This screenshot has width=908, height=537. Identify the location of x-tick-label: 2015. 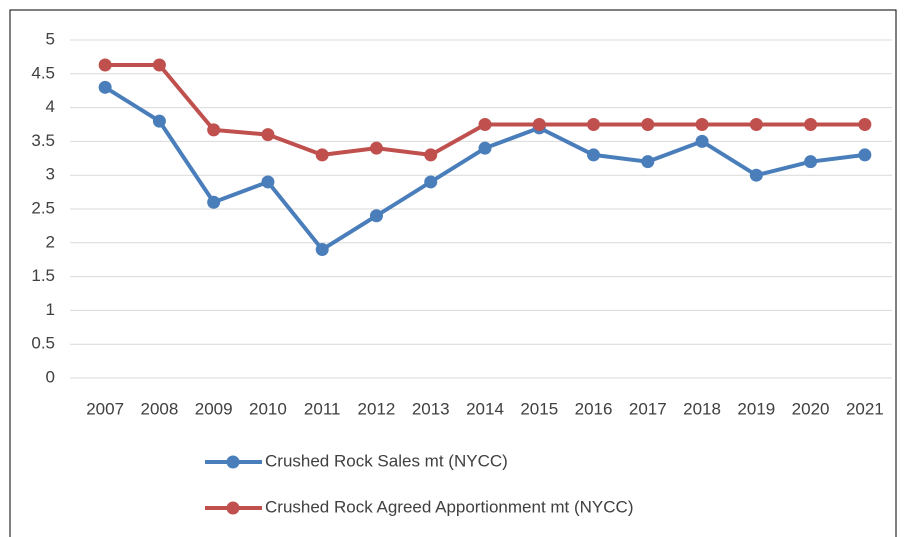
(539, 408).